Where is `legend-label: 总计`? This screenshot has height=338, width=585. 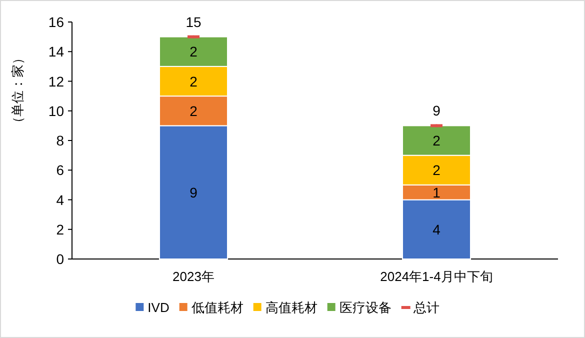
legend-label: 总计 is located at coordinates (426, 307).